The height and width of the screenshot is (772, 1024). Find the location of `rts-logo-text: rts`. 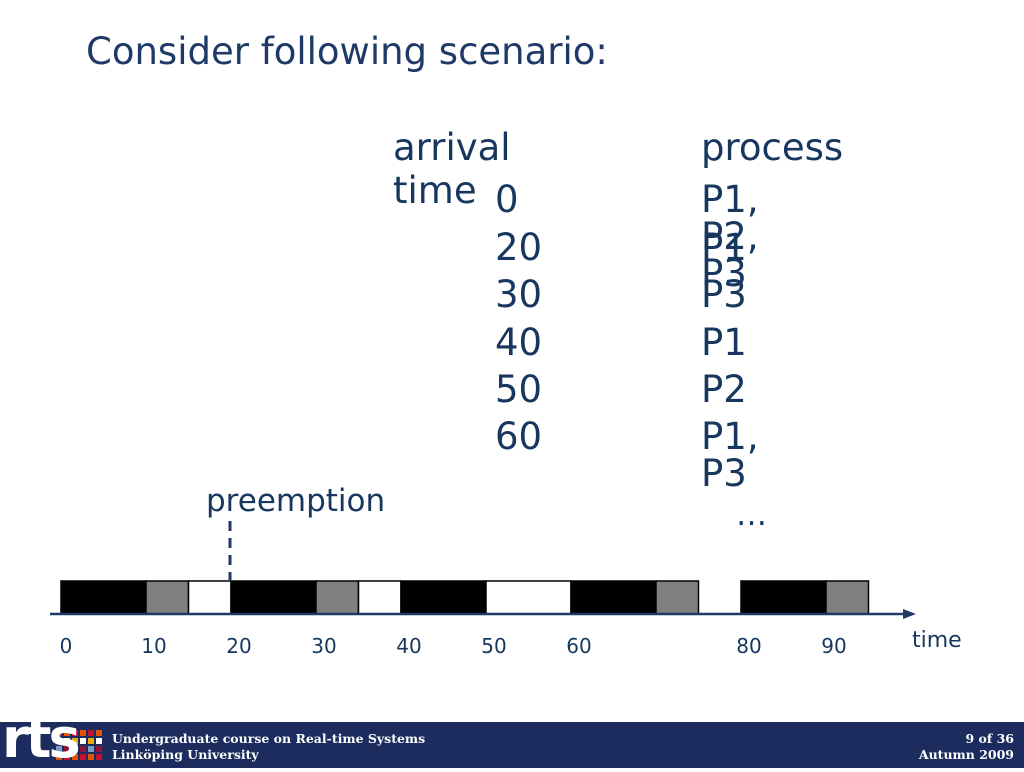

rts-logo-text: rts is located at coordinates (41, 738).